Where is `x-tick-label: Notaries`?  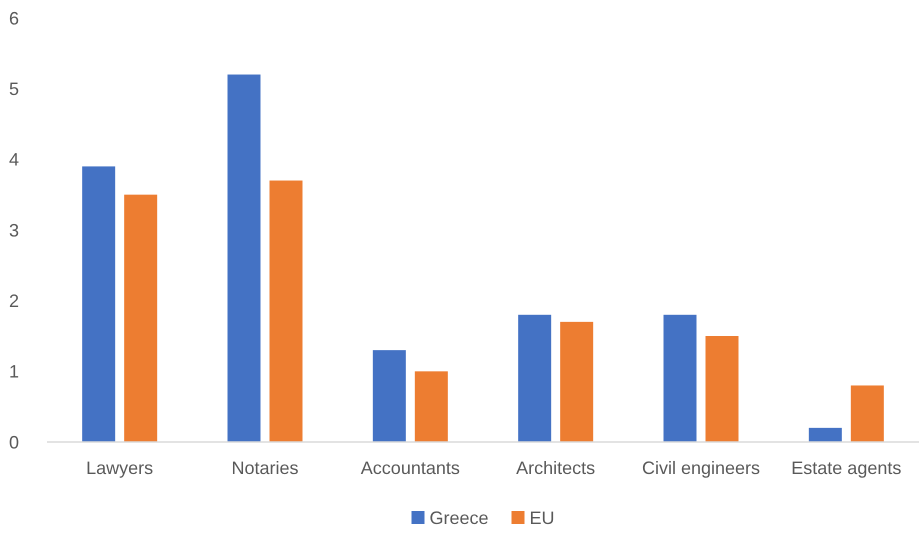 x-tick-label: Notaries is located at coordinates (265, 468).